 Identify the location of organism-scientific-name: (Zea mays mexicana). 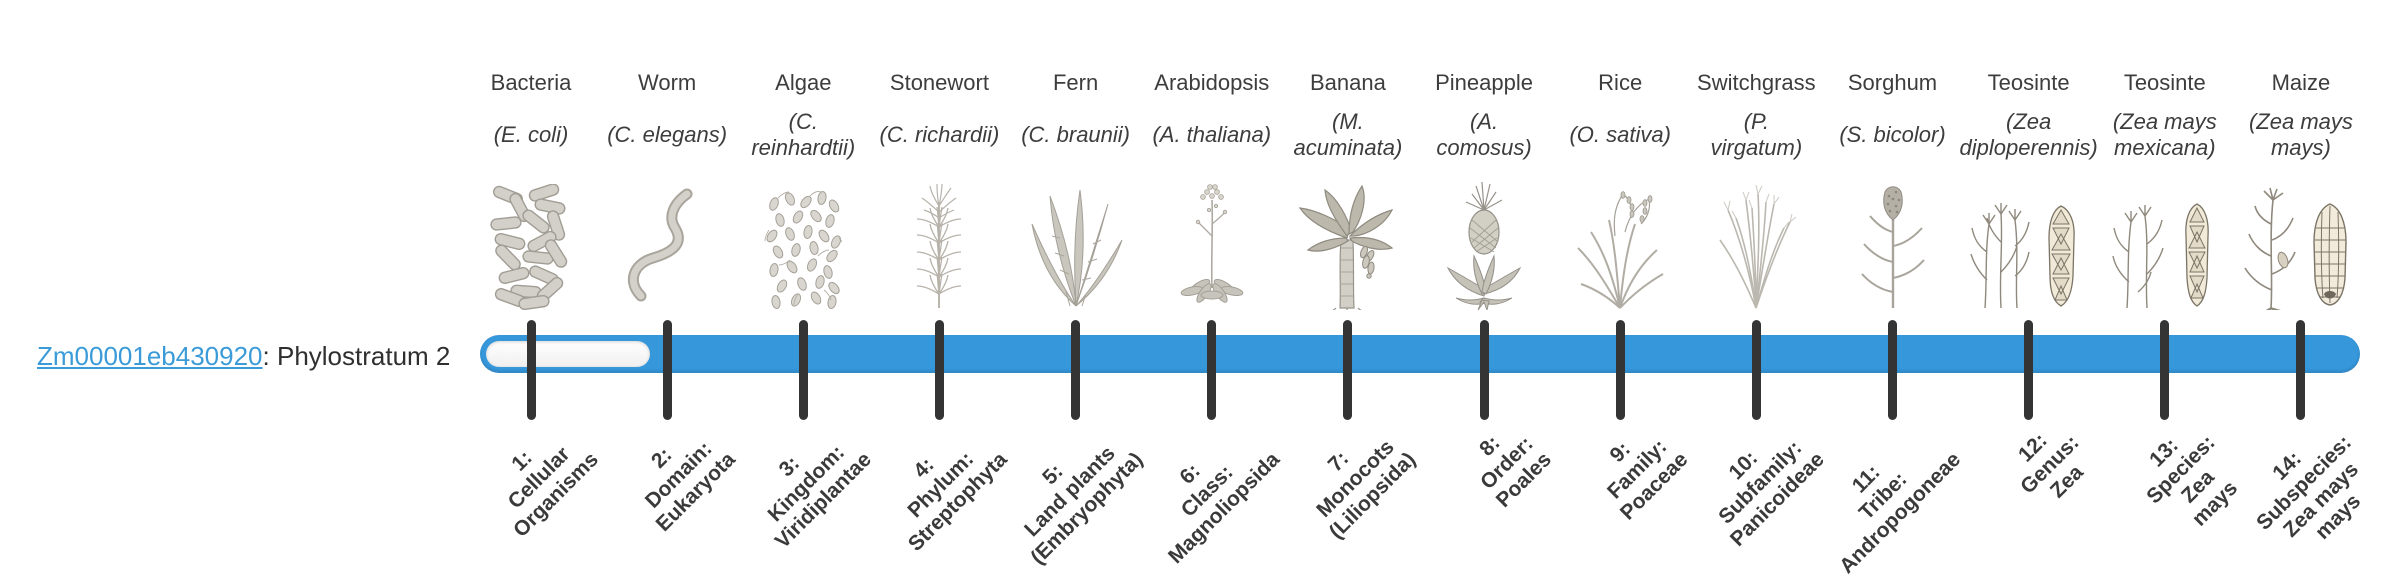
(2165, 135).